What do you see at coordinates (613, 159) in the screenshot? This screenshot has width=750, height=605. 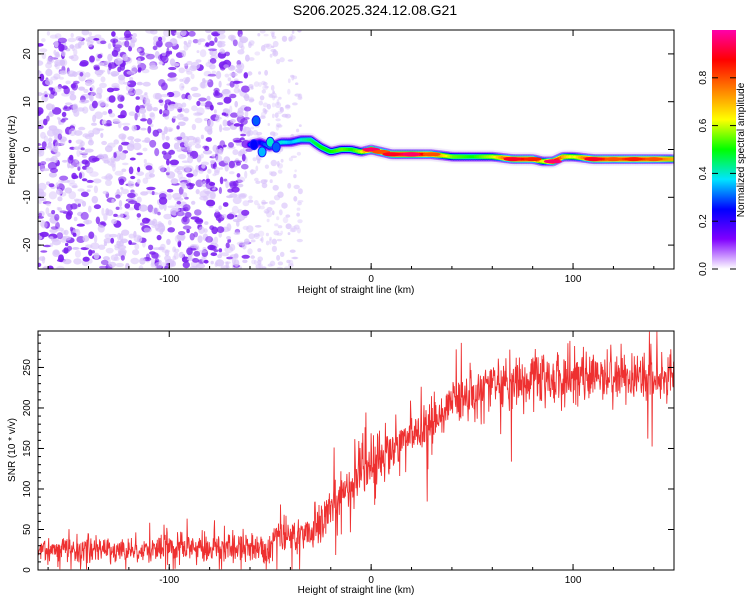 I see `signal-hotspot` at bounding box center [613, 159].